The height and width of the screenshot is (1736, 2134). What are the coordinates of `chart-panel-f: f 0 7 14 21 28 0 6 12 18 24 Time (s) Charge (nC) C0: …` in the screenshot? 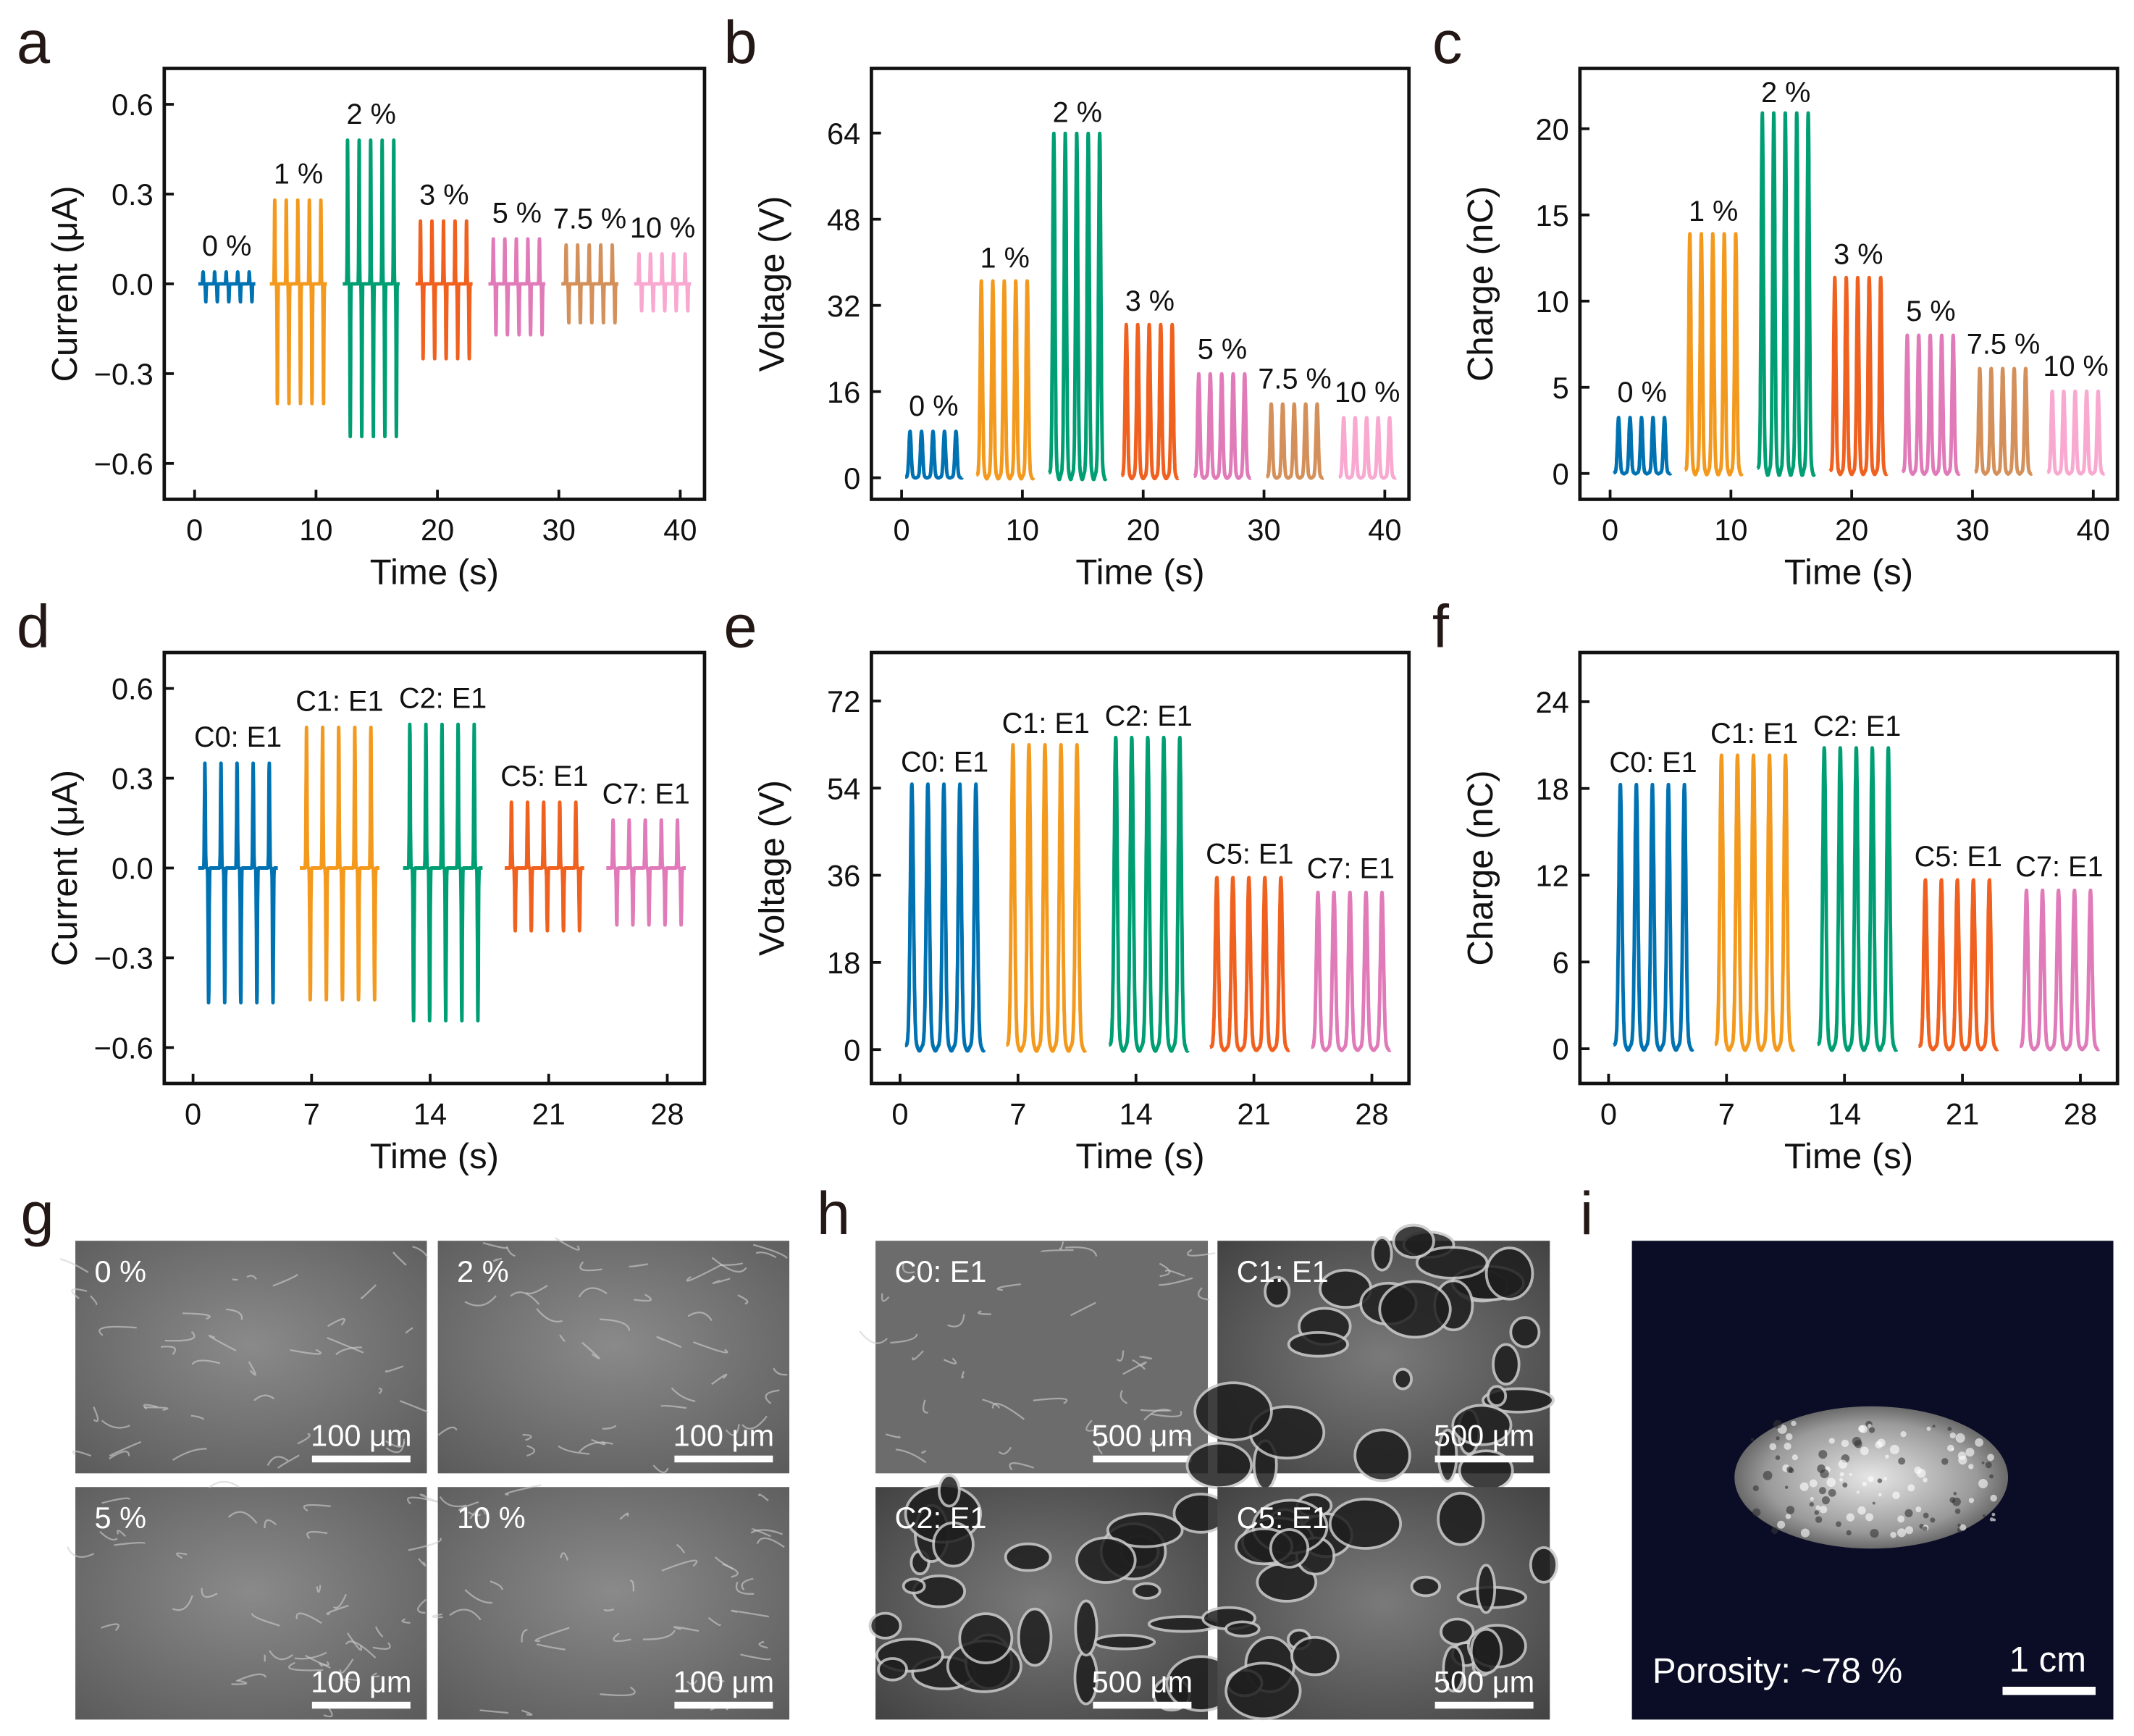 It's located at (1776, 884).